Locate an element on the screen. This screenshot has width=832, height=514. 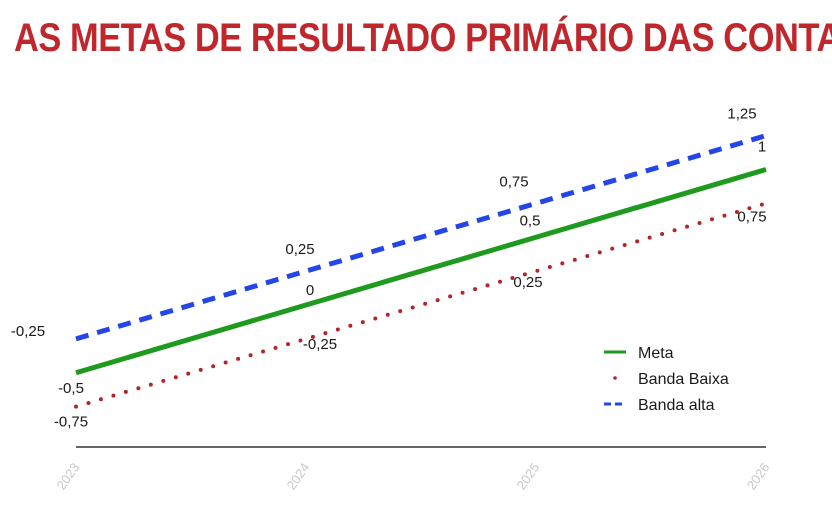
legend-swatch-banda-baixa is located at coordinates (615, 378).